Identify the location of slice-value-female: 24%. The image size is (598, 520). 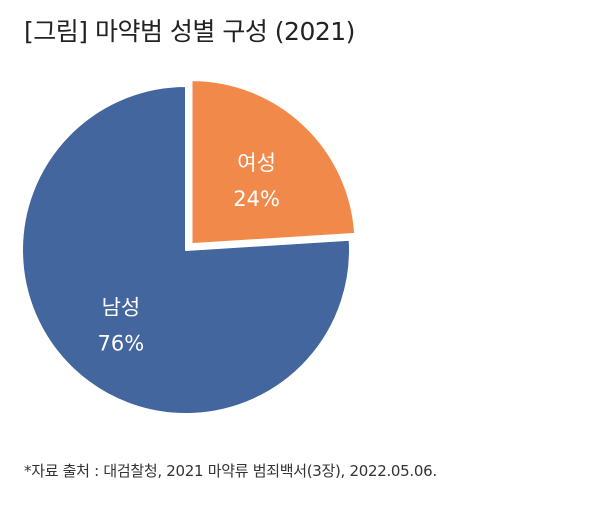
(256, 199).